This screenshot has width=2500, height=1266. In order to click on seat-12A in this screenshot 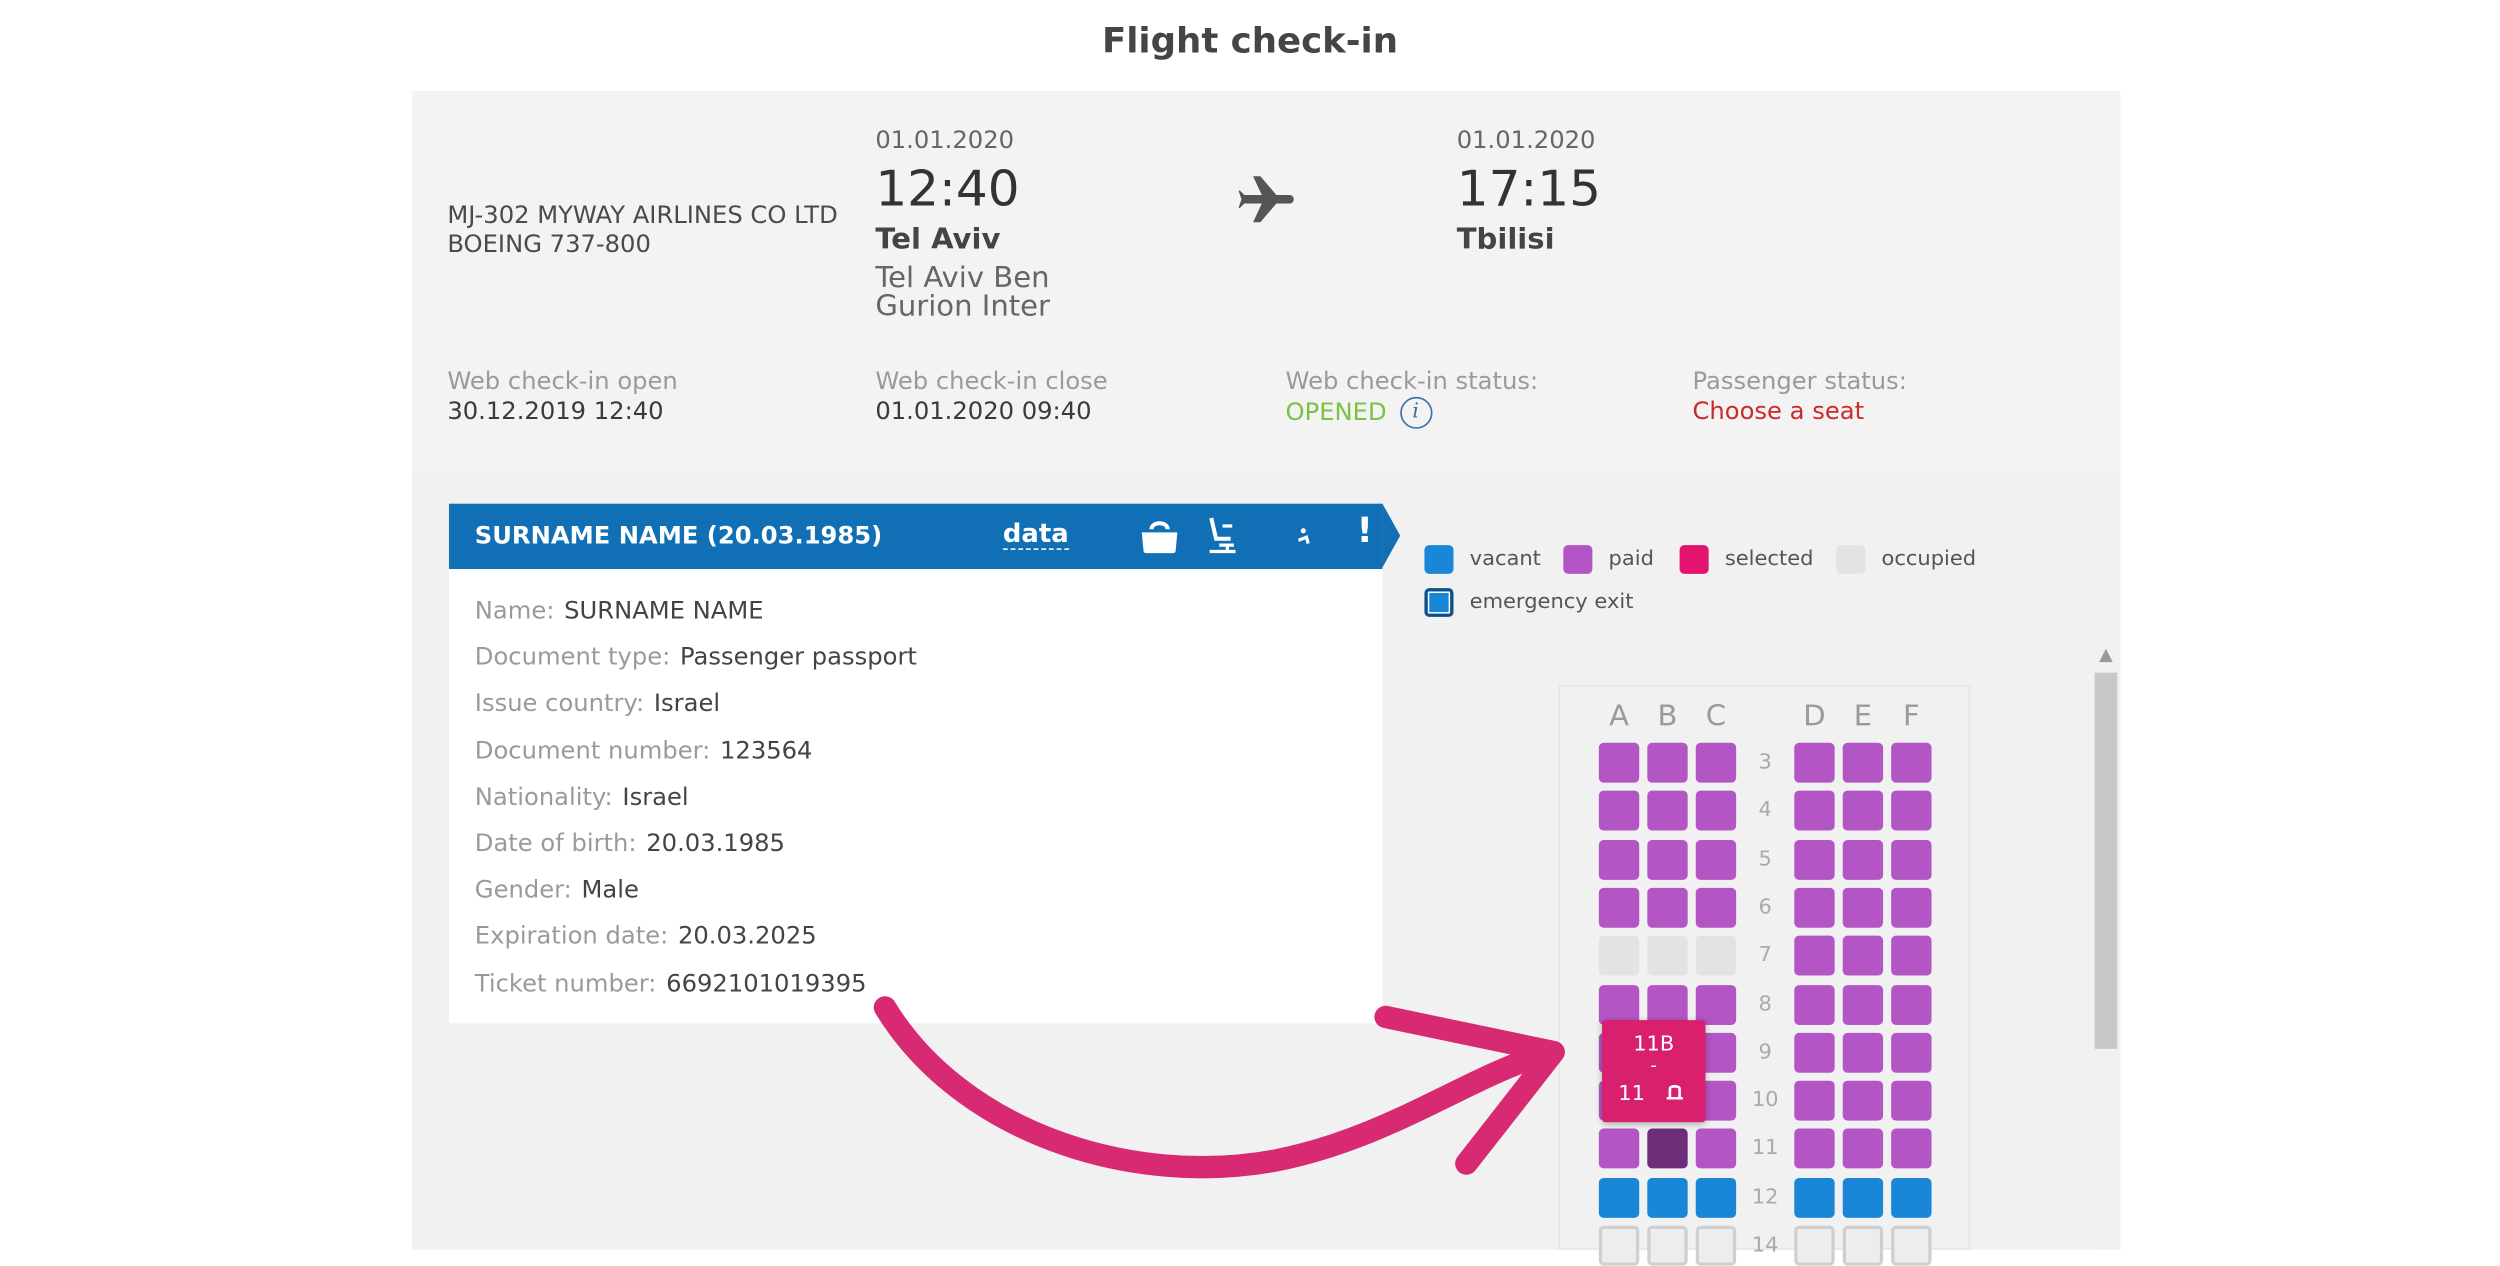, I will do `click(1619, 1197)`.